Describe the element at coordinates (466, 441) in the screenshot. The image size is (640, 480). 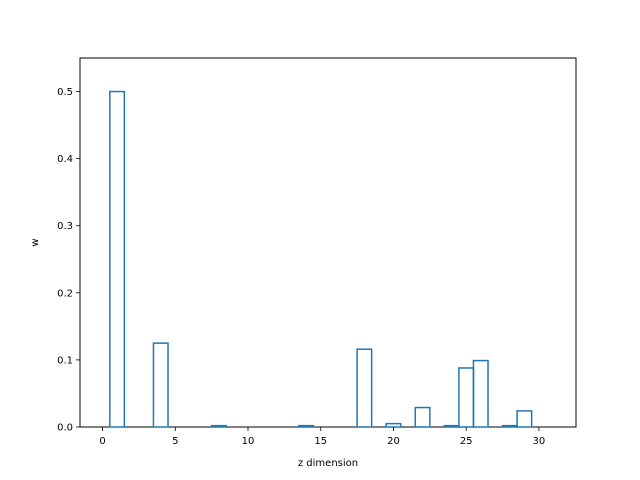
I see `x-tick-label: 25` at that location.